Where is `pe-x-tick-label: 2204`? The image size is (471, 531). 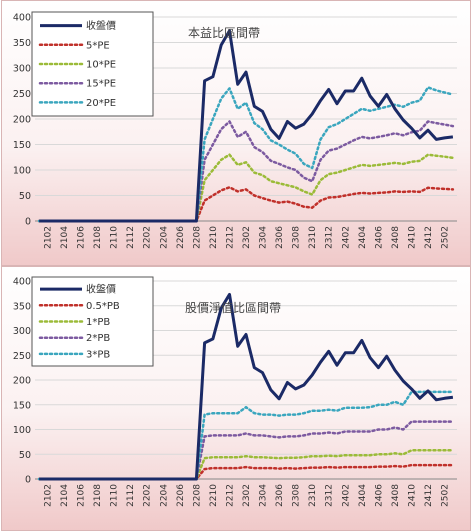
pe-x-tick-label: 2204 is located at coordinates (164, 237).